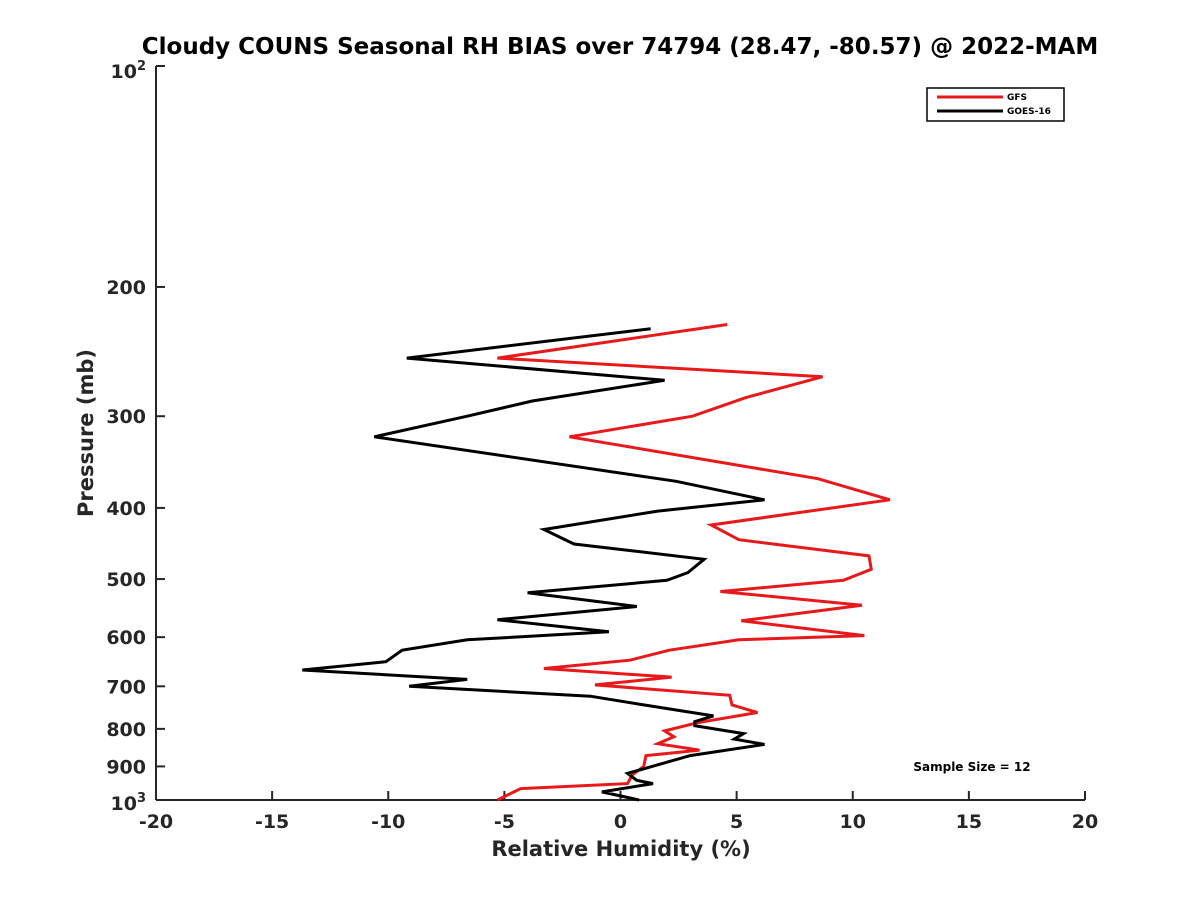 The image size is (1200, 900). I want to click on y-tick-label: 500, so click(126, 580).